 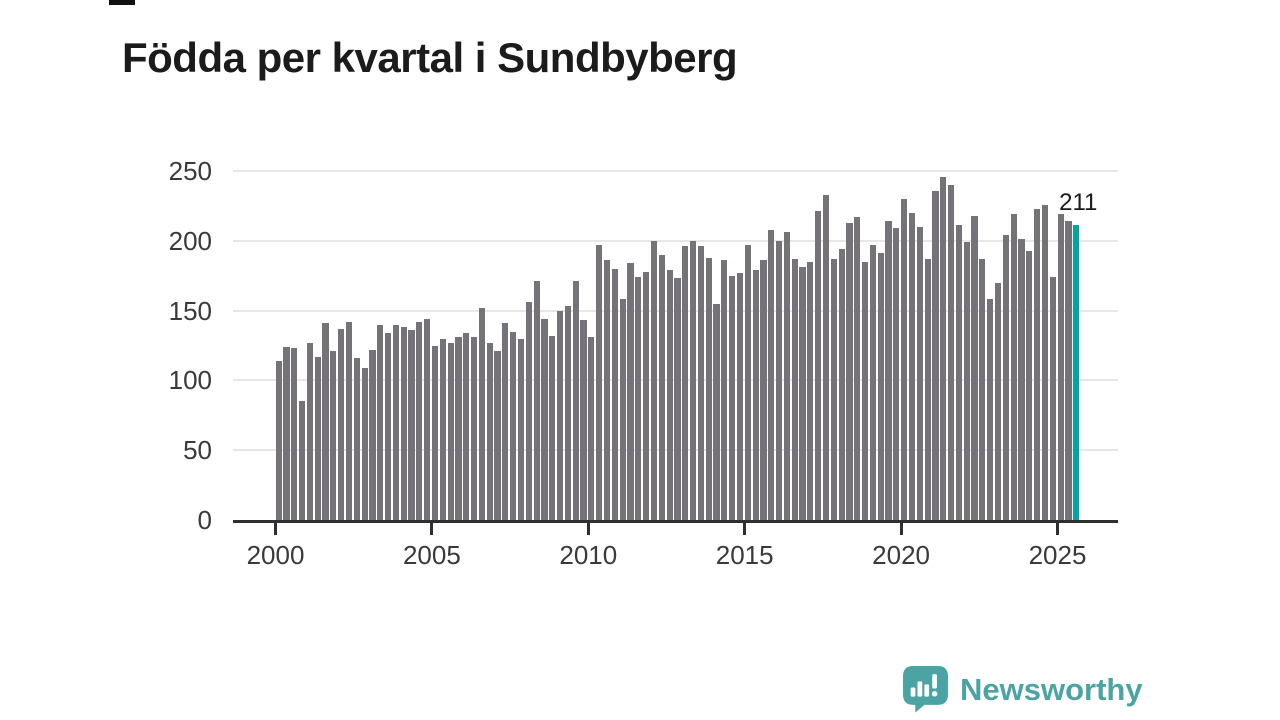 What do you see at coordinates (204, 520) in the screenshot?
I see `y-axis-label-0: 0` at bounding box center [204, 520].